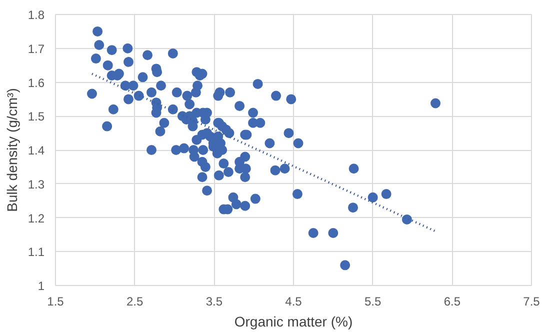 The width and height of the screenshot is (553, 332). I want to click on x-tick-label: 1.5, so click(55, 301).